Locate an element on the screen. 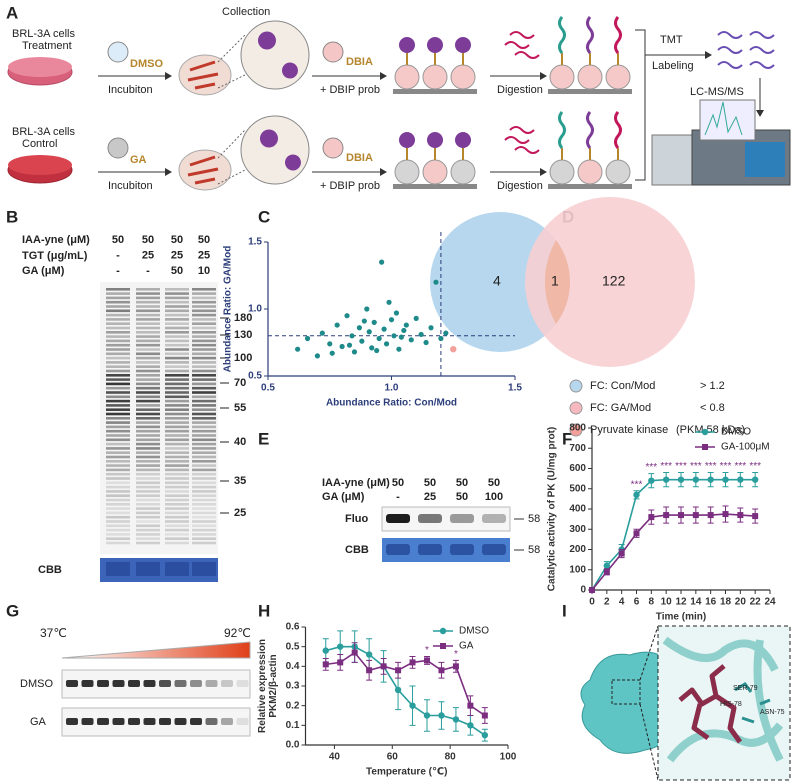 The height and width of the screenshot is (783, 796). instrument is located at coordinates (765, 159).